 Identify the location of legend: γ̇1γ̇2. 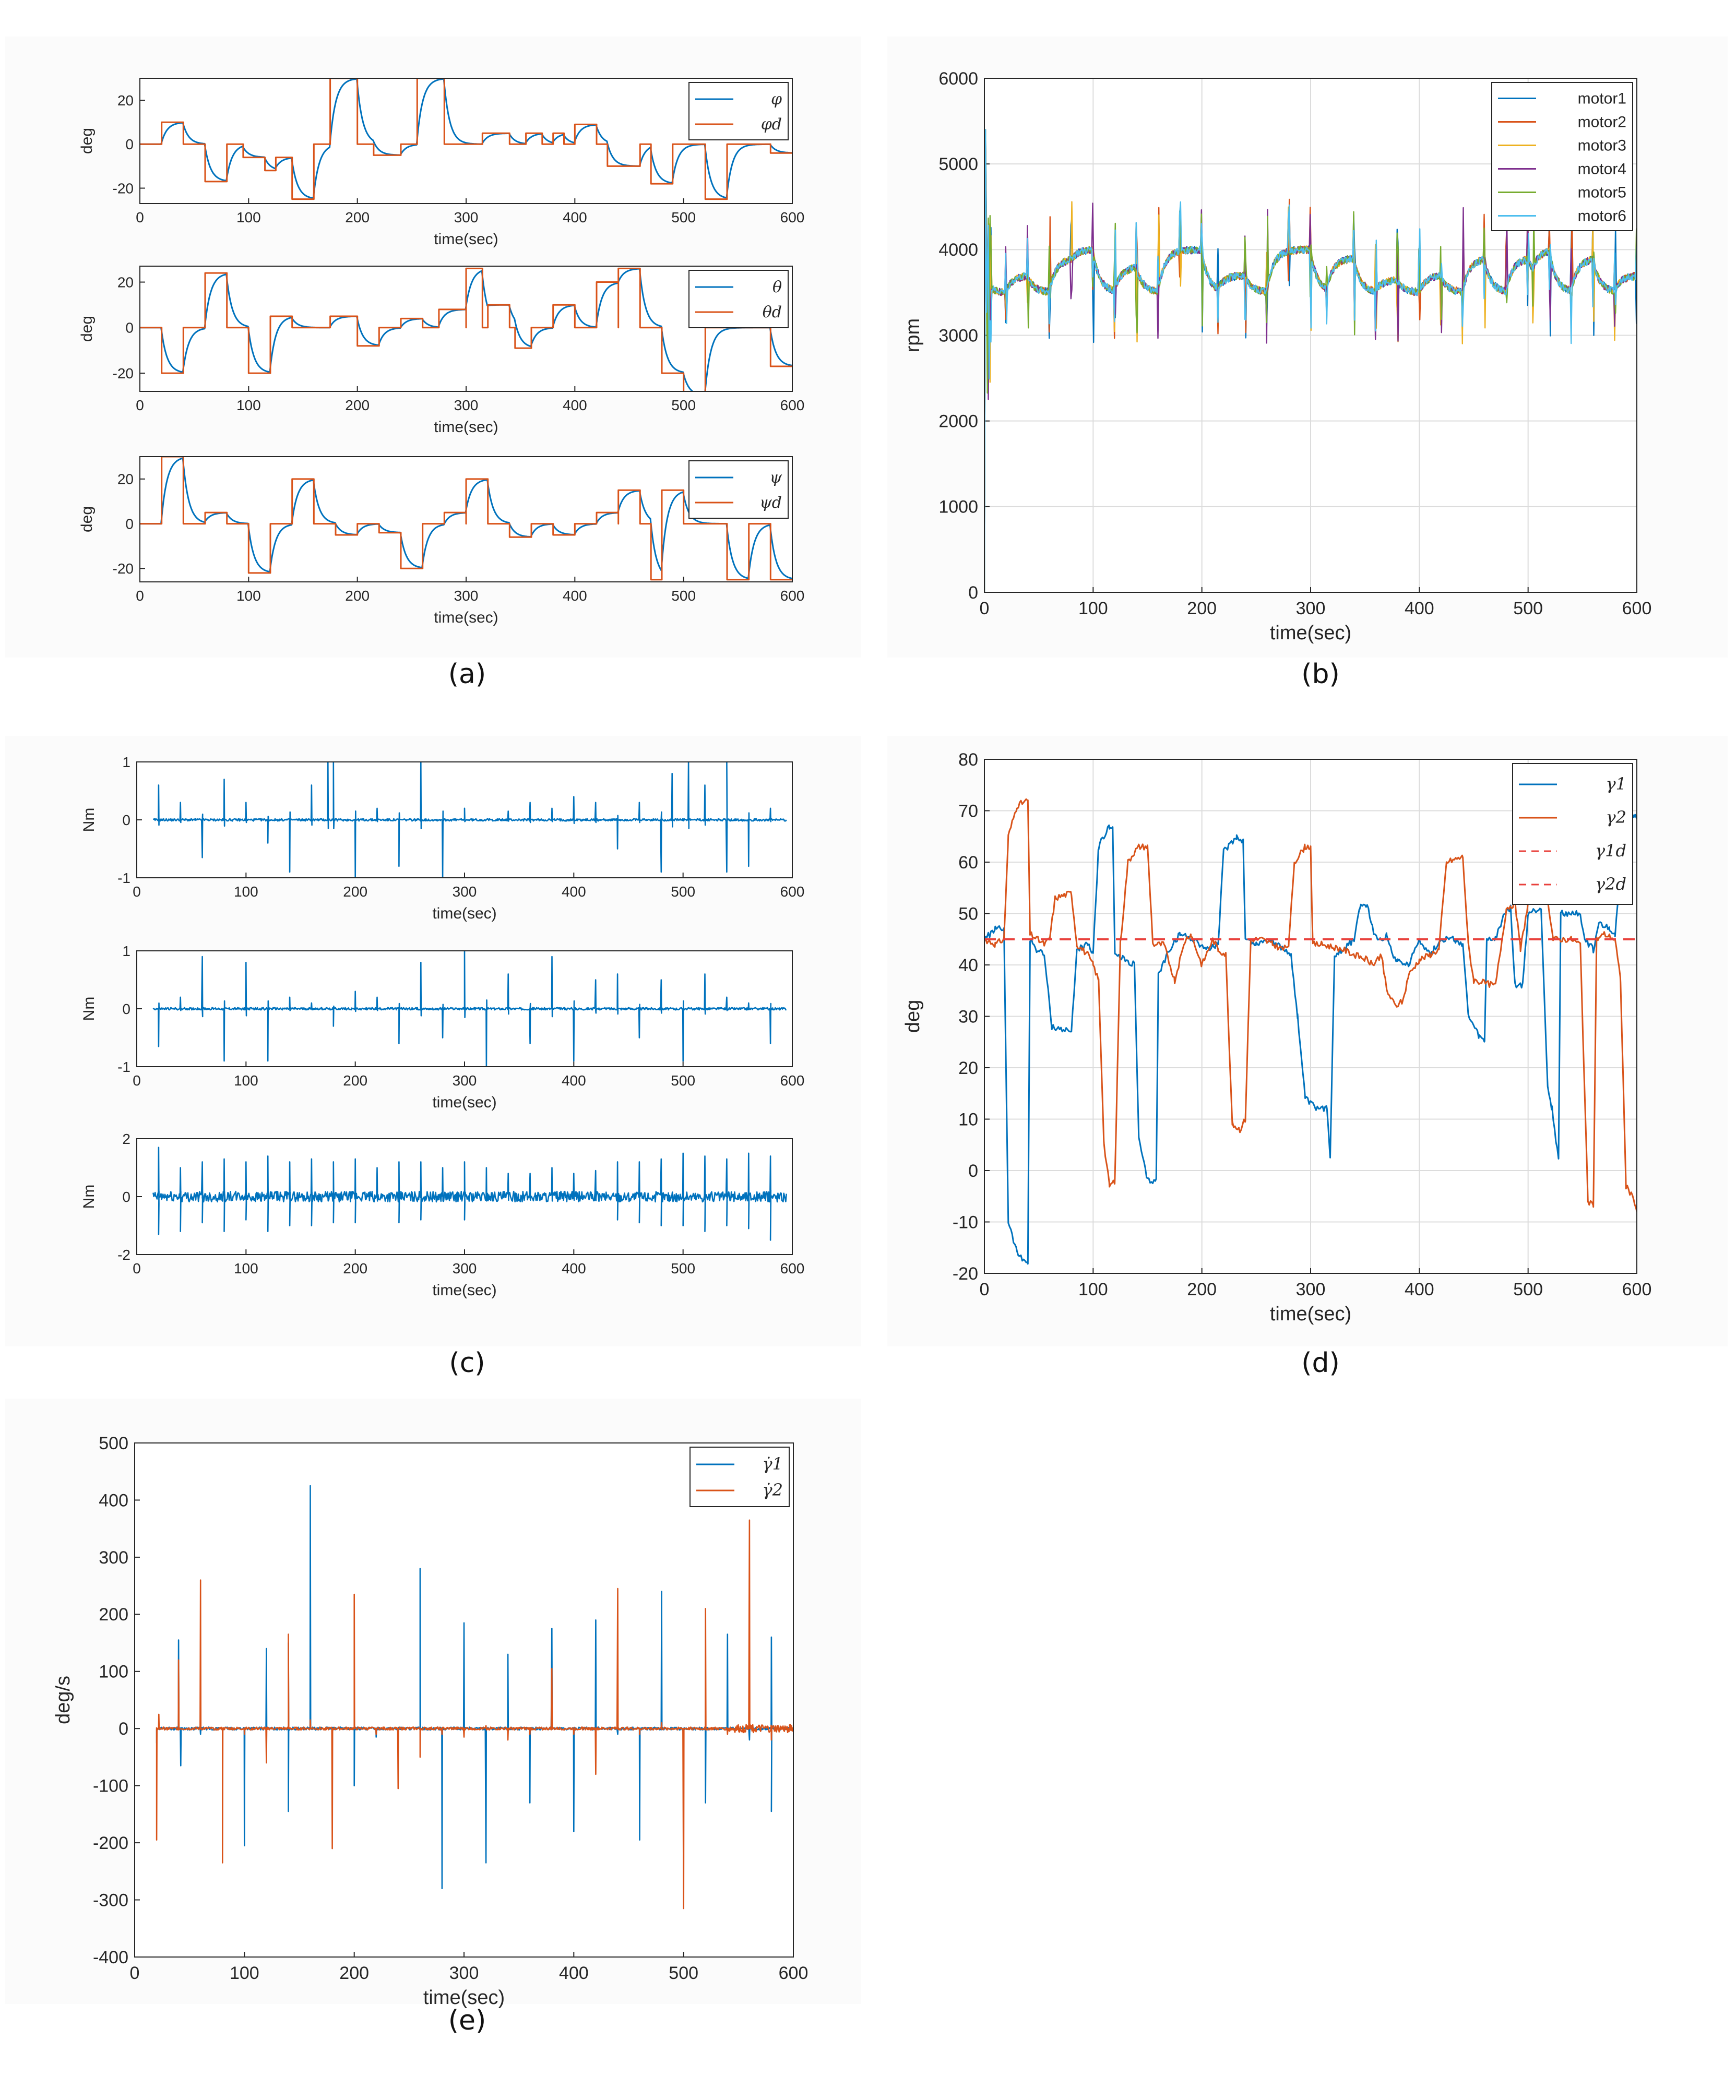
(739, 1477).